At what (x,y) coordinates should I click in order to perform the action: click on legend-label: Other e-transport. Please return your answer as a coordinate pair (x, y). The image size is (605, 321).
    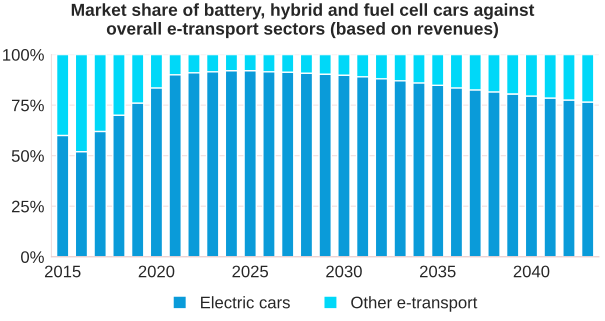
    Looking at the image, I should click on (414, 304).